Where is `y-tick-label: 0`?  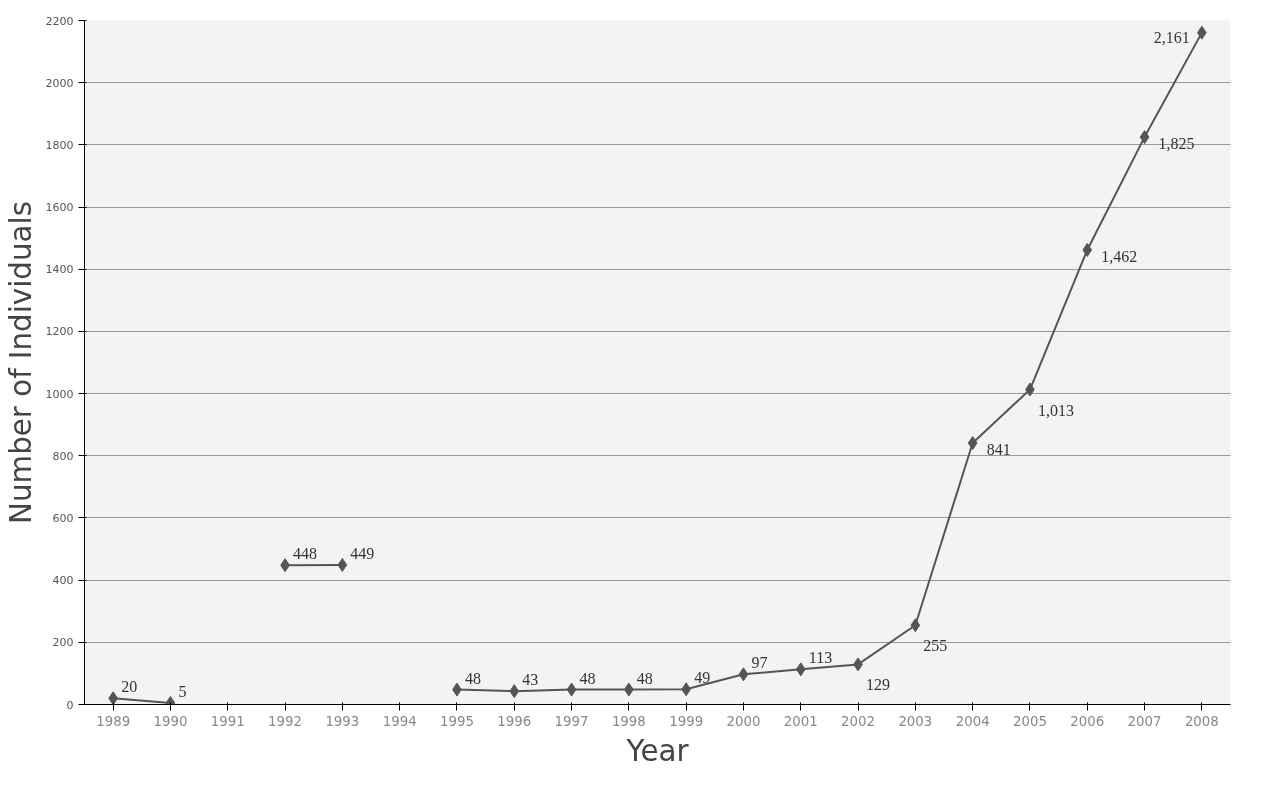
y-tick-label: 0 is located at coordinates (70, 705).